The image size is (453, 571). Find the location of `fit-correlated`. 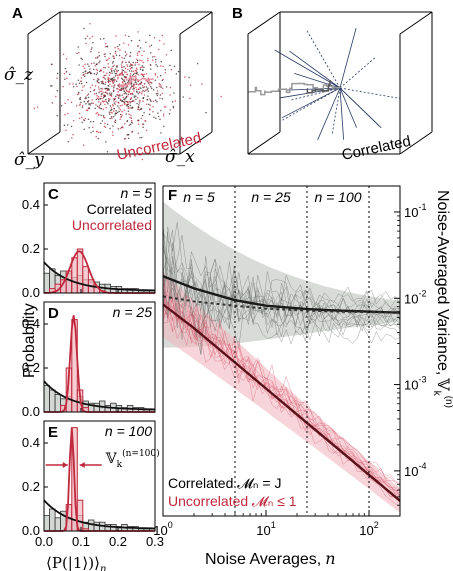

fit-correlated is located at coordinates (99, 276).